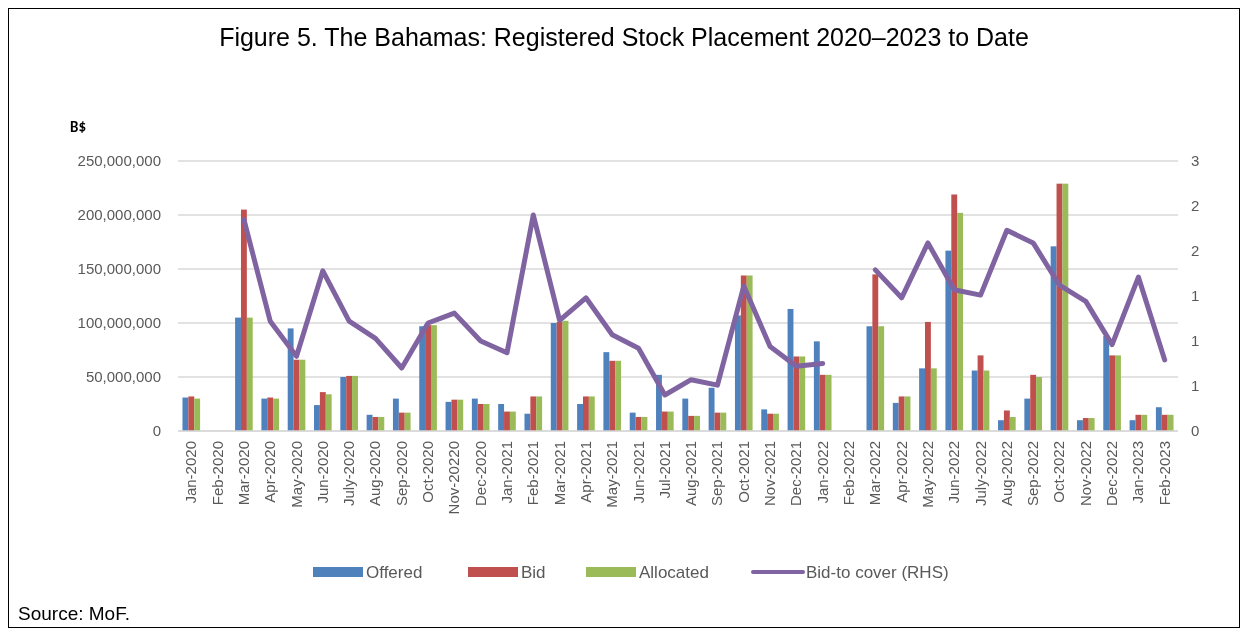  I want to click on x-tick-label: Mar-2020, so click(243, 473).